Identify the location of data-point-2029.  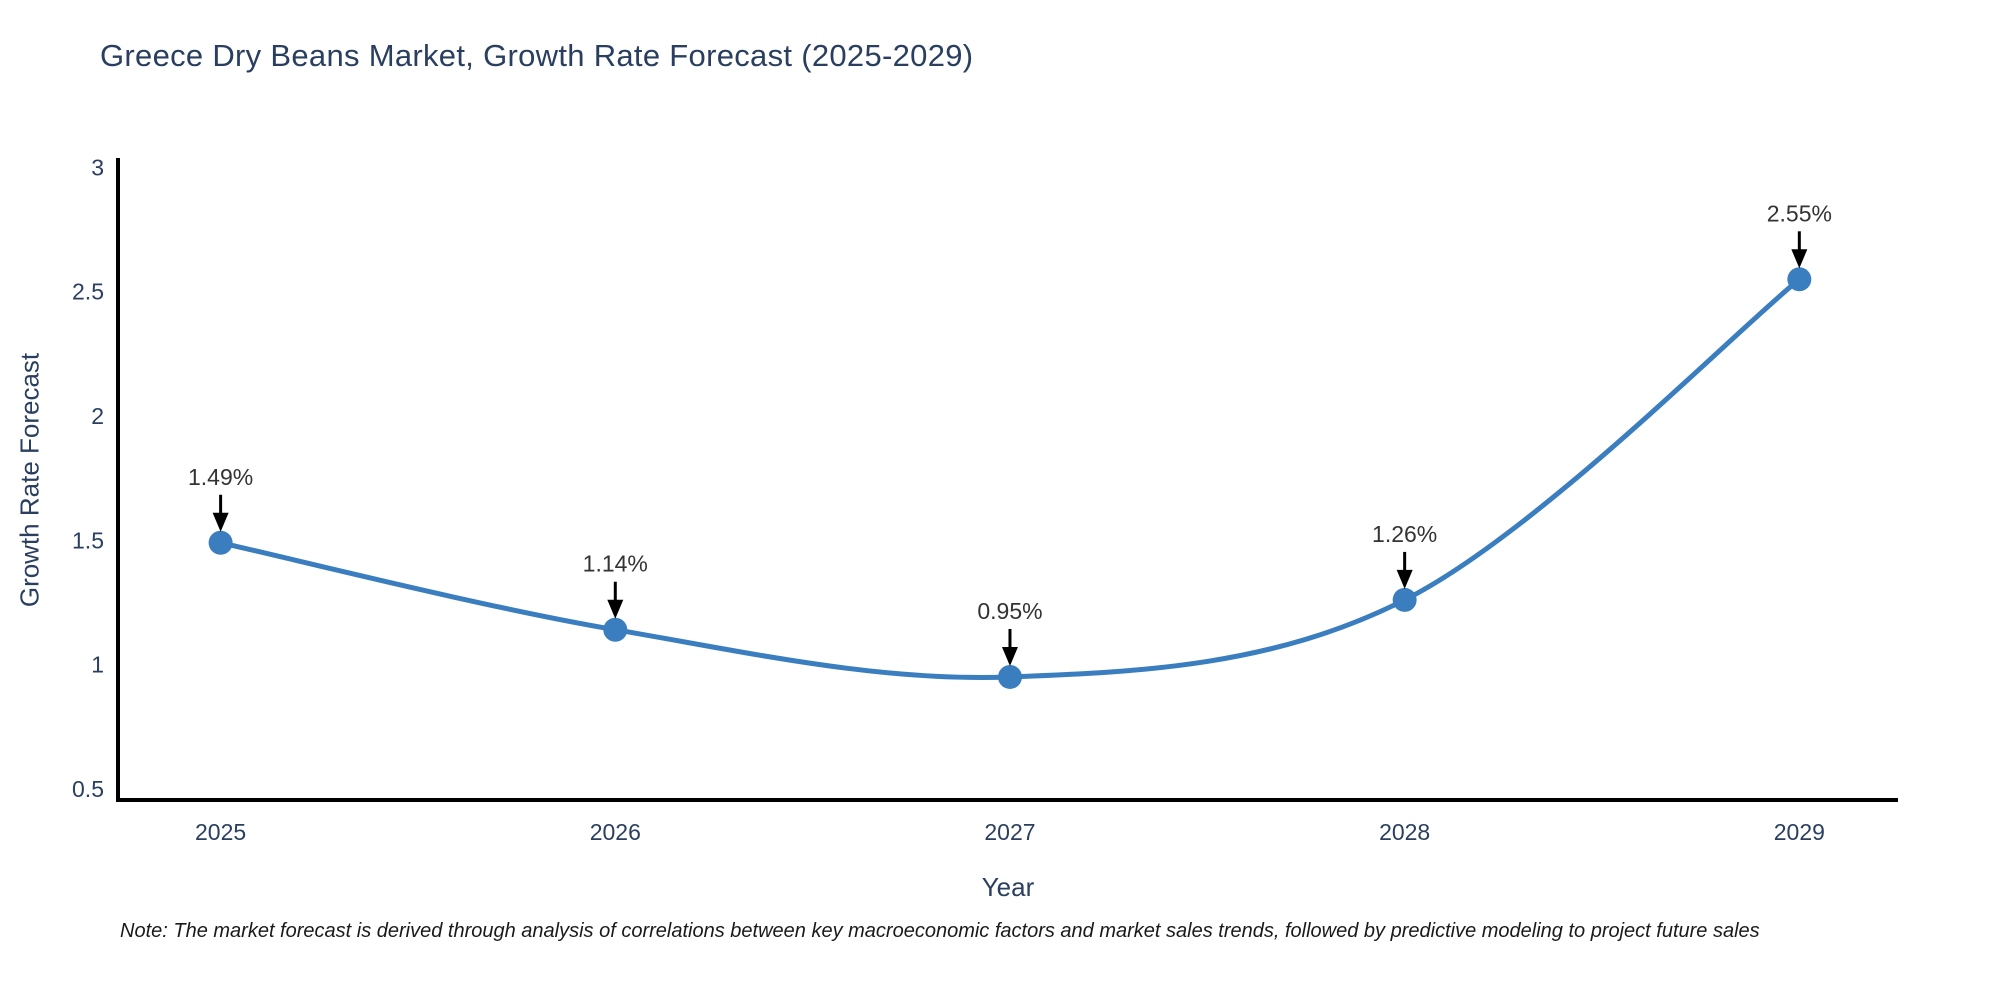
(1799, 279).